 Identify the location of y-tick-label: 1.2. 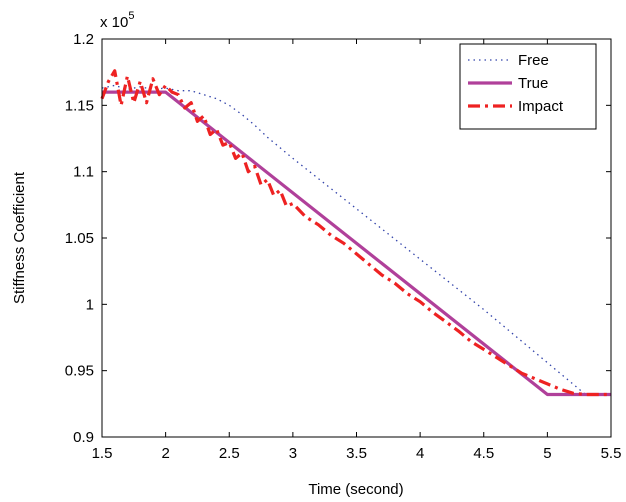
(83, 39).